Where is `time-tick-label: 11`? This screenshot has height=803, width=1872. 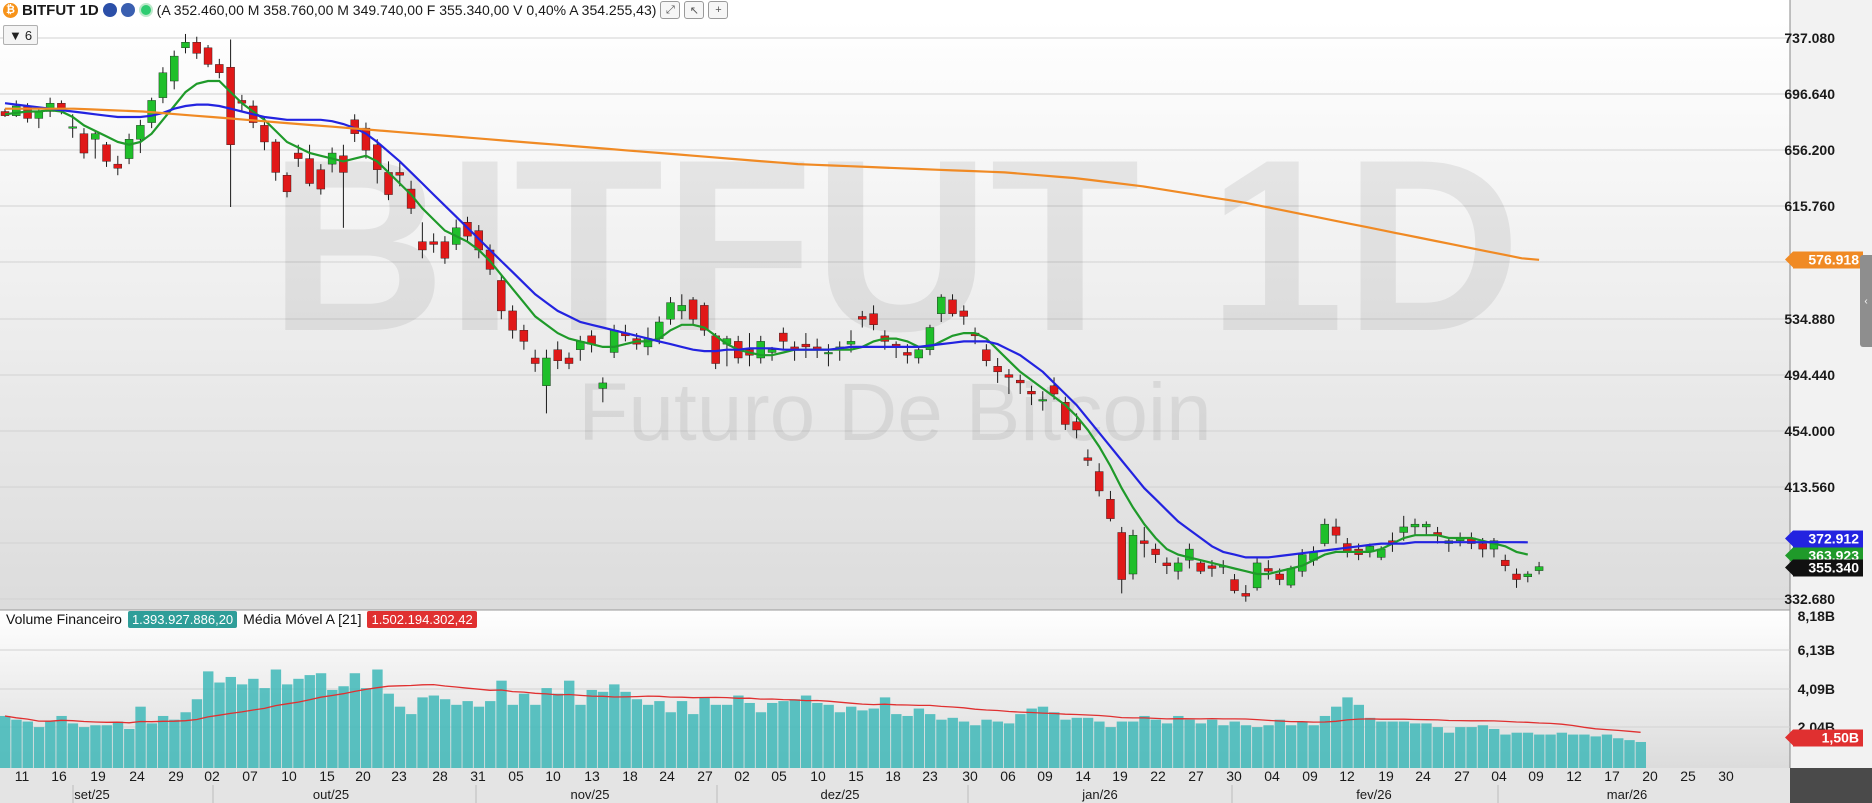 time-tick-label: 11 is located at coordinates (22, 776).